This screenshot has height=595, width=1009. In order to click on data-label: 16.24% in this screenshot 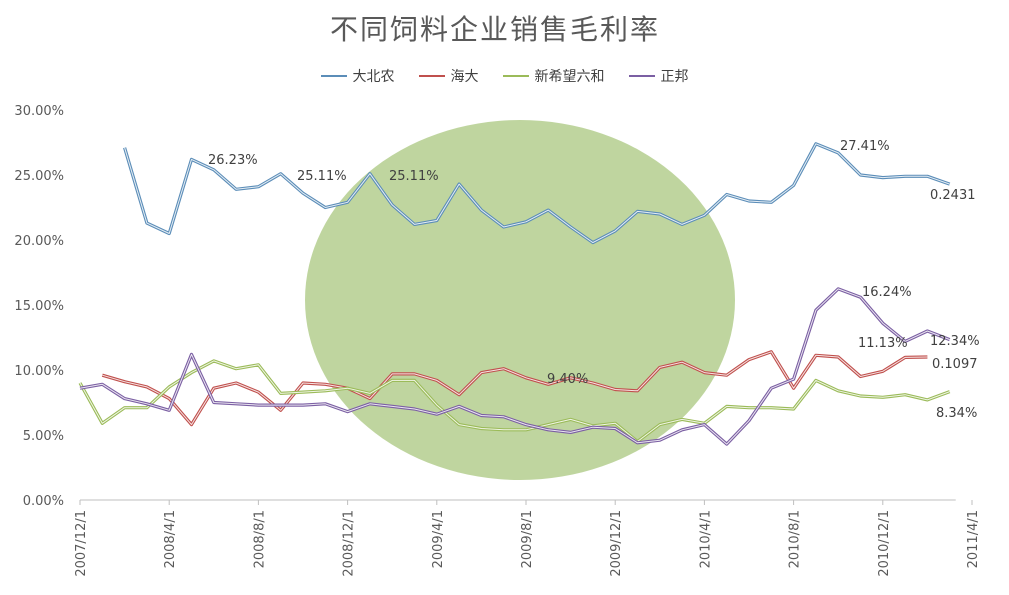, I will do `click(887, 292)`.